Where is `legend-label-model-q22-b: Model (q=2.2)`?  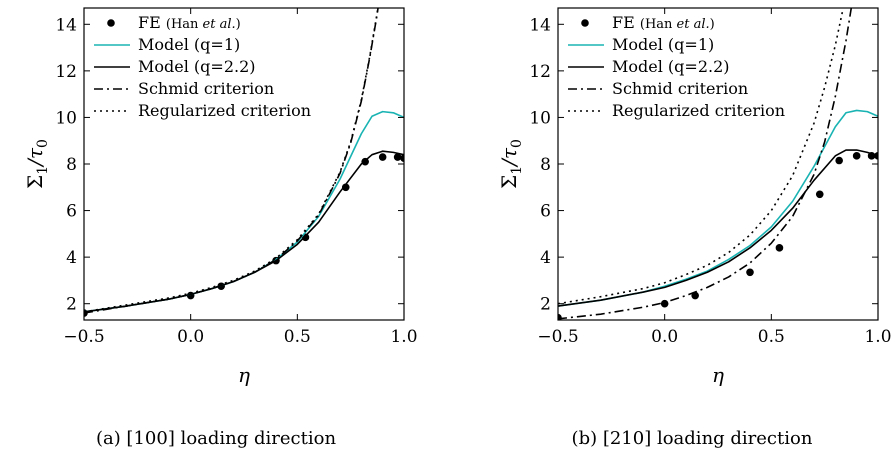
legend-label-model-q22-b: Model (q=2.2) is located at coordinates (671, 66).